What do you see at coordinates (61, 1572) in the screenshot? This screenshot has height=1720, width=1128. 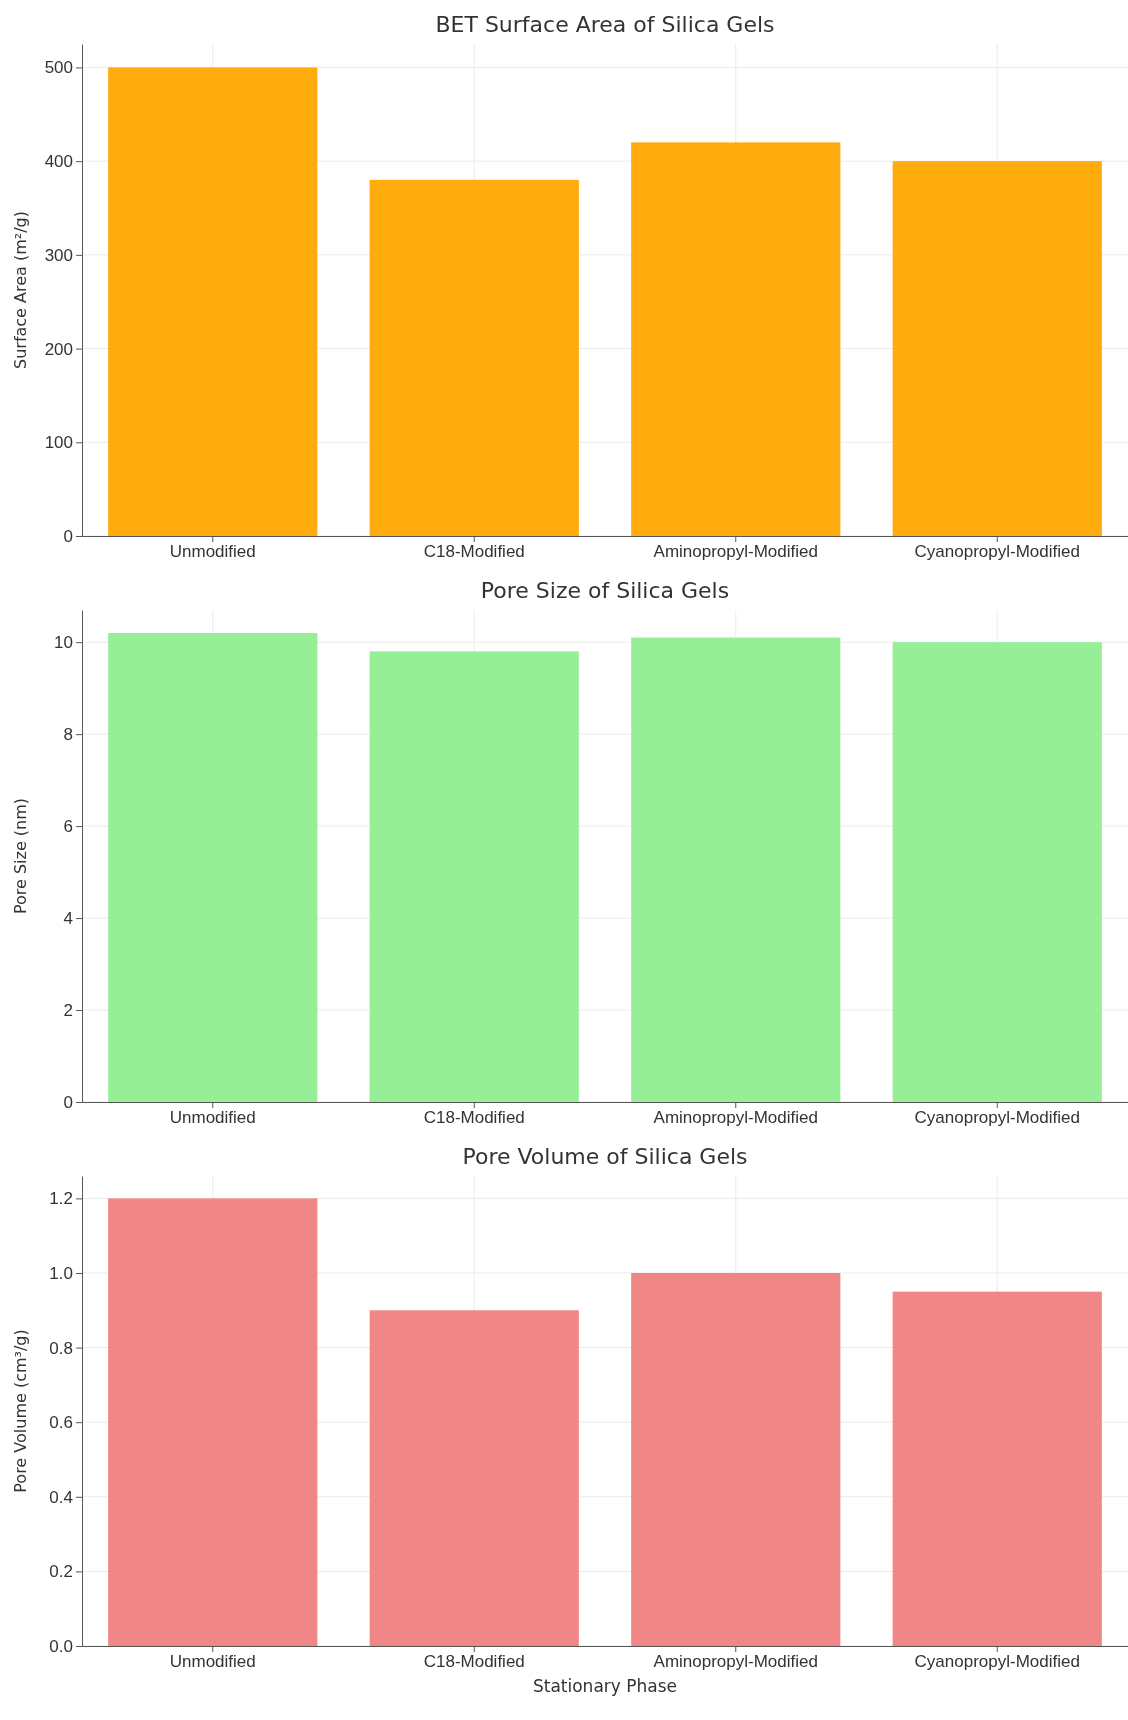 I see `y-tick-label: 0.2` at bounding box center [61, 1572].